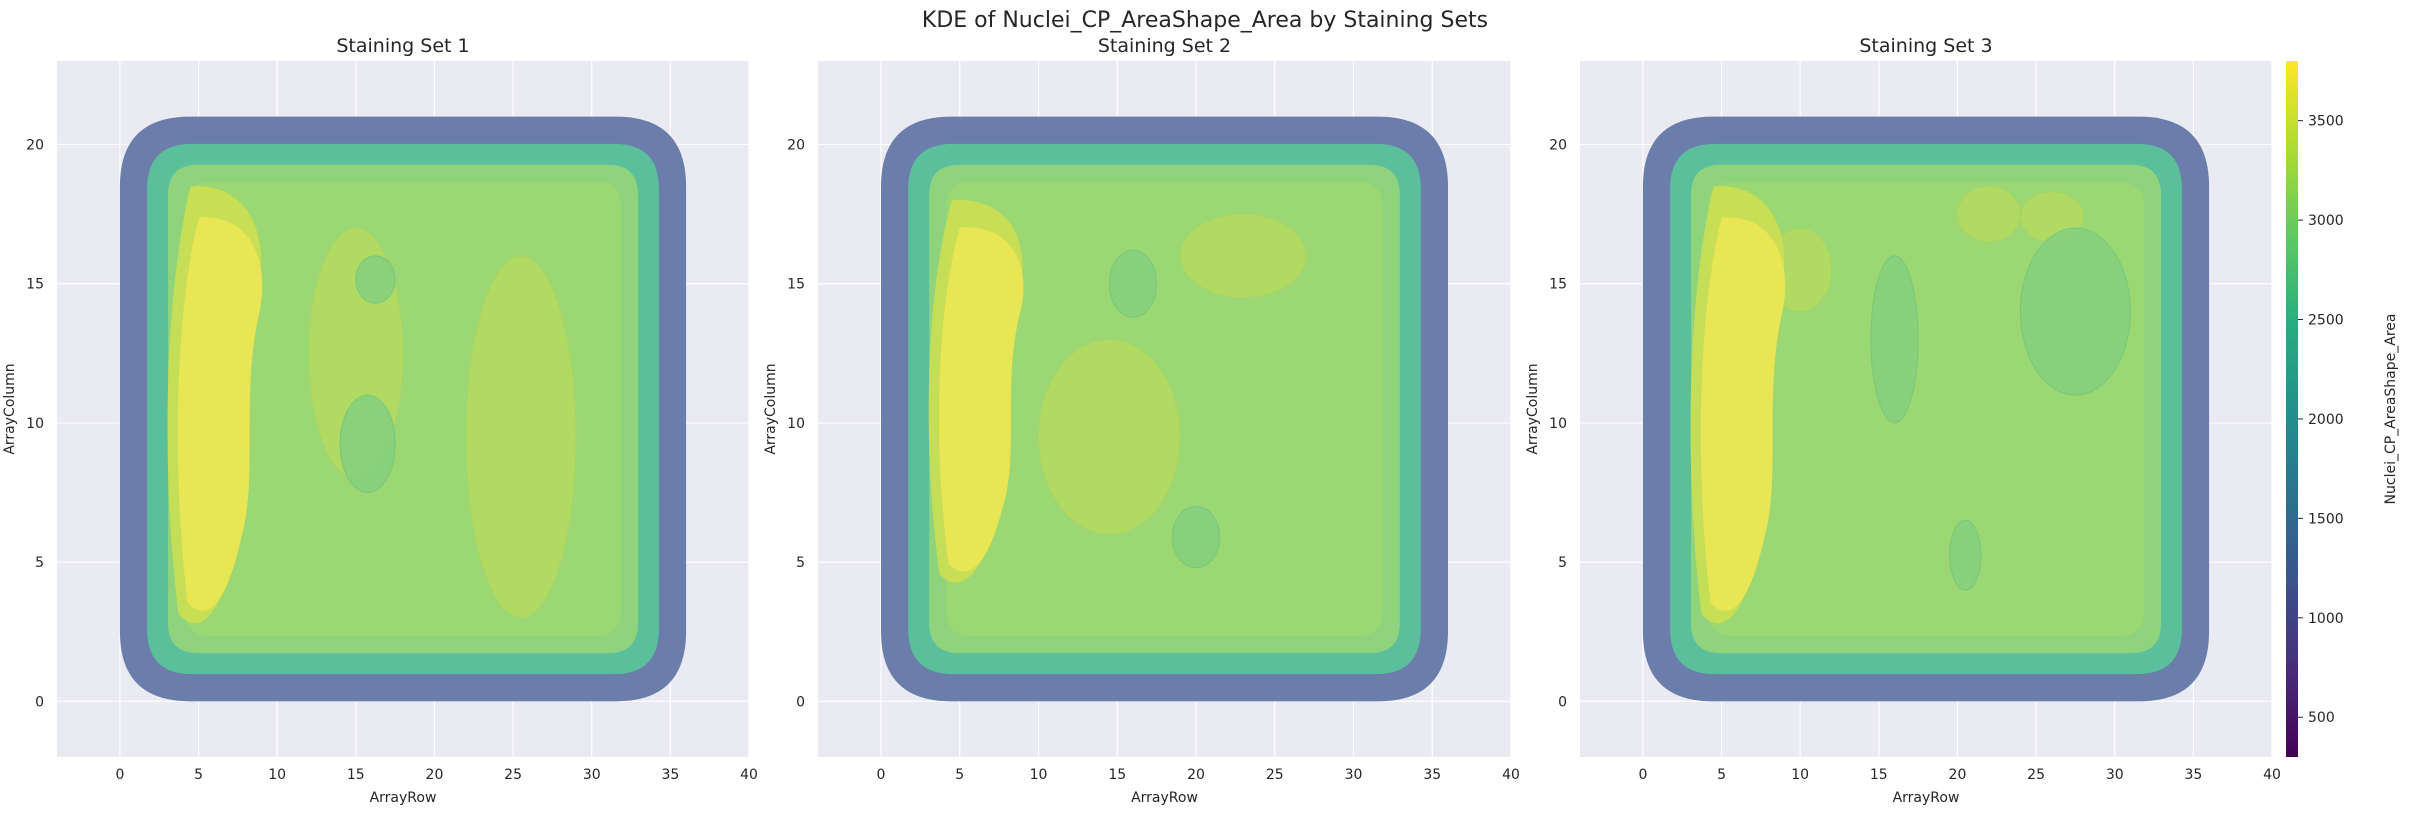  What do you see at coordinates (2326, 619) in the screenshot?
I see `colorbar-tick-label: 1000` at bounding box center [2326, 619].